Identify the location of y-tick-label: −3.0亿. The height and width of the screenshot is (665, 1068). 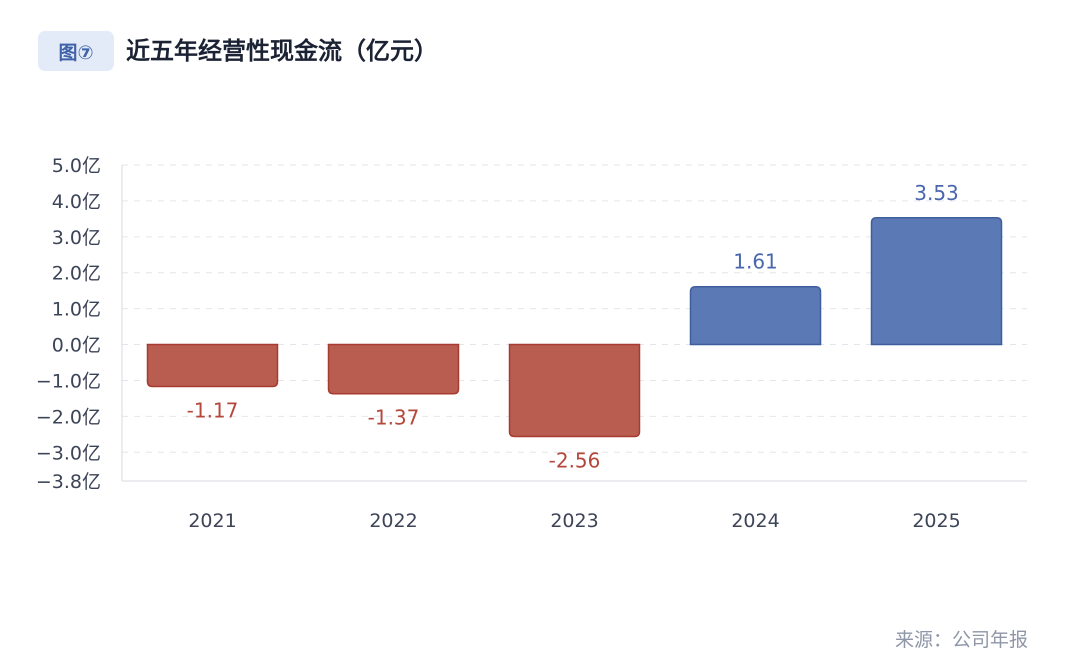
(68, 453).